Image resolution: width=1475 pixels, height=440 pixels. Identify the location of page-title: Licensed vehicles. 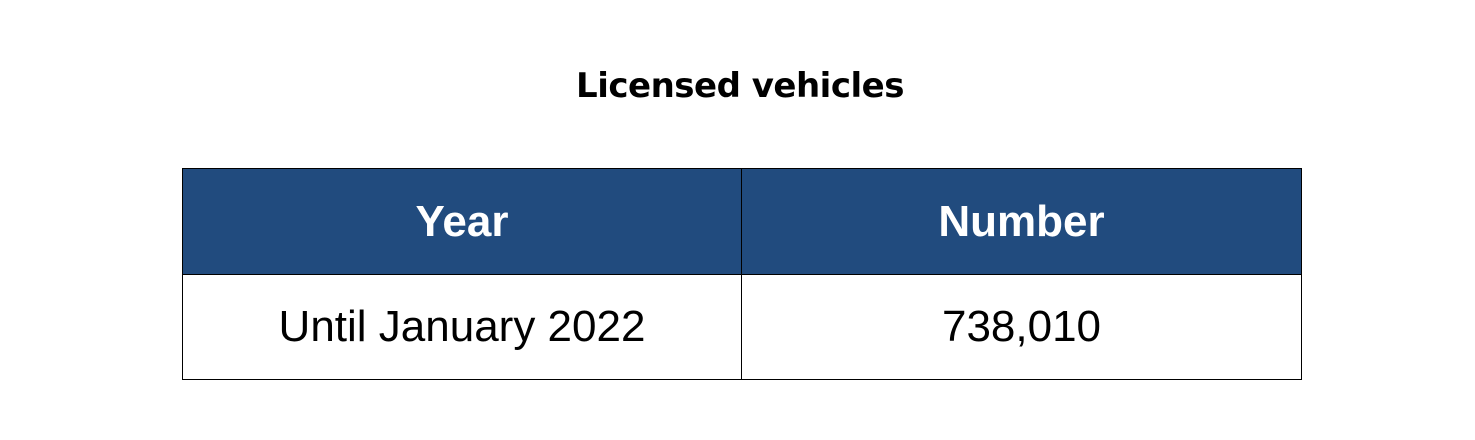
(740, 86).